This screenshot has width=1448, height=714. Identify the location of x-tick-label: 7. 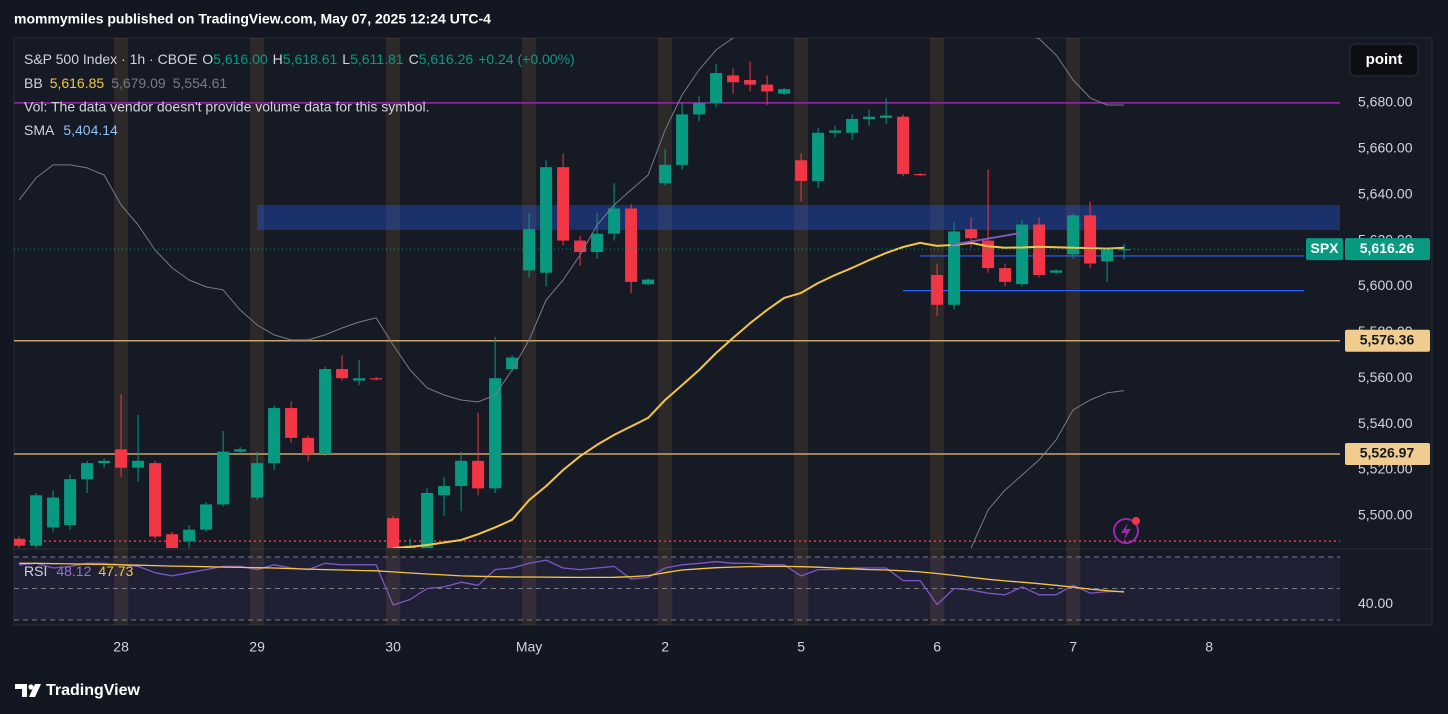
(1073, 647).